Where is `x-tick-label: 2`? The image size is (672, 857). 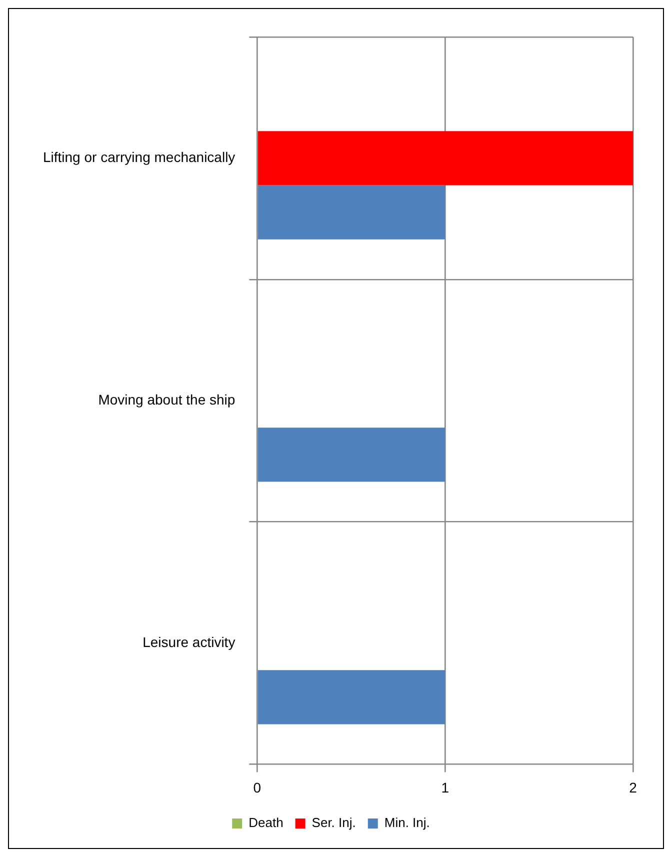
x-tick-label: 2 is located at coordinates (633, 787).